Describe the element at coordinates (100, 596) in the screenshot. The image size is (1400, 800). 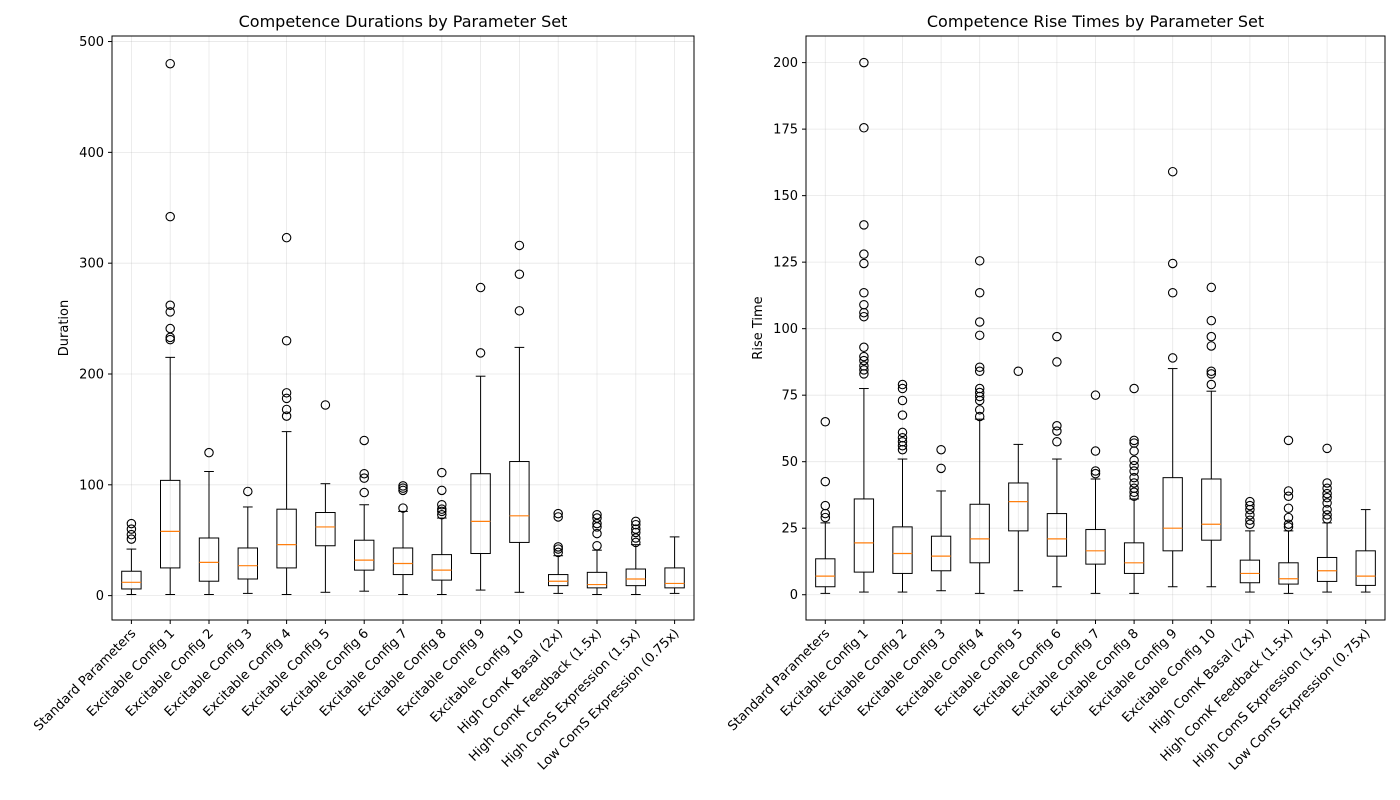
I see `y-tick-label: 0` at that location.